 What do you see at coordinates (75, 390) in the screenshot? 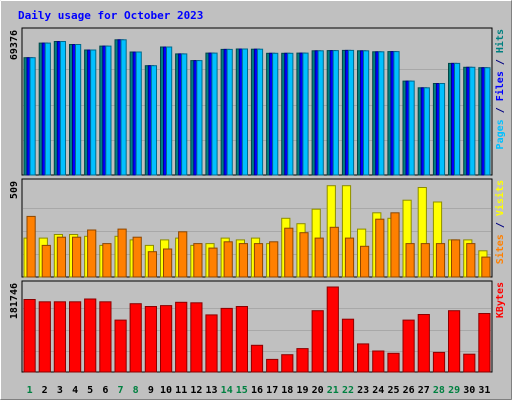
I see `x-tick-label-day-4: 4` at bounding box center [75, 390].